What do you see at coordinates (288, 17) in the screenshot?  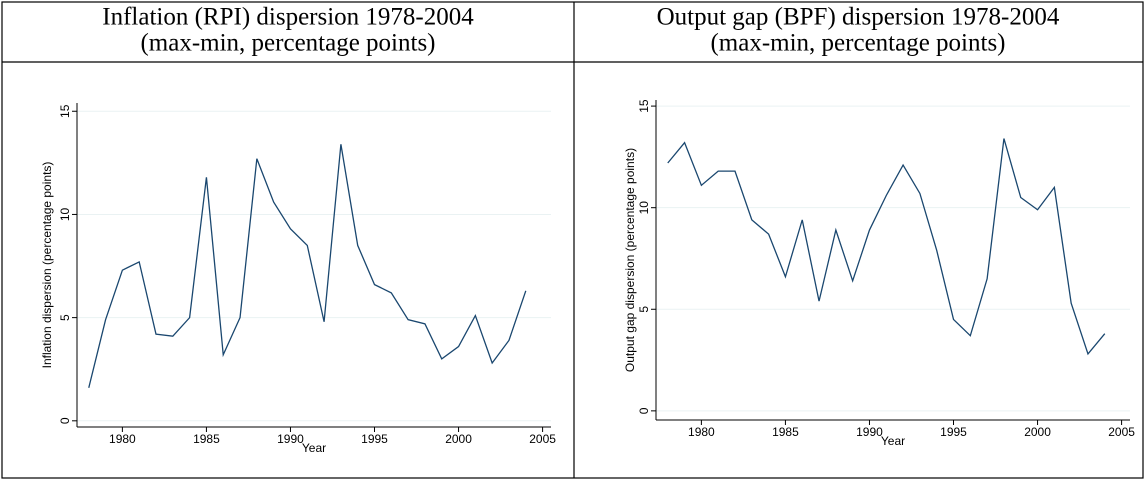 I see `chart-title: Inflation (RPI) dispersion 1978-2004` at bounding box center [288, 17].